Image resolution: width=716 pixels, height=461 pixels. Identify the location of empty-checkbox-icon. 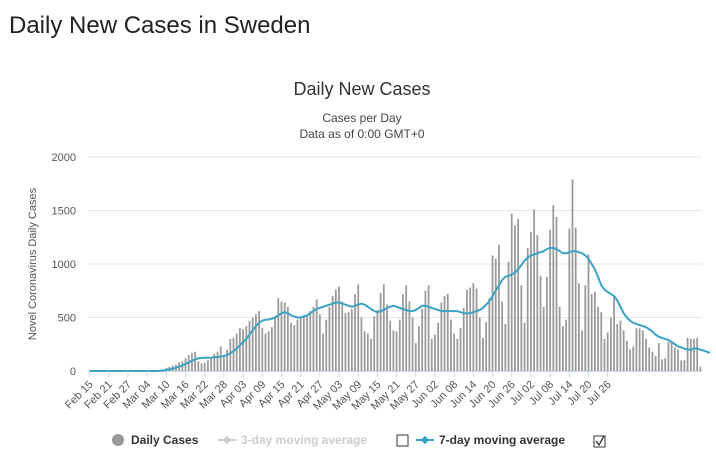
(402, 440).